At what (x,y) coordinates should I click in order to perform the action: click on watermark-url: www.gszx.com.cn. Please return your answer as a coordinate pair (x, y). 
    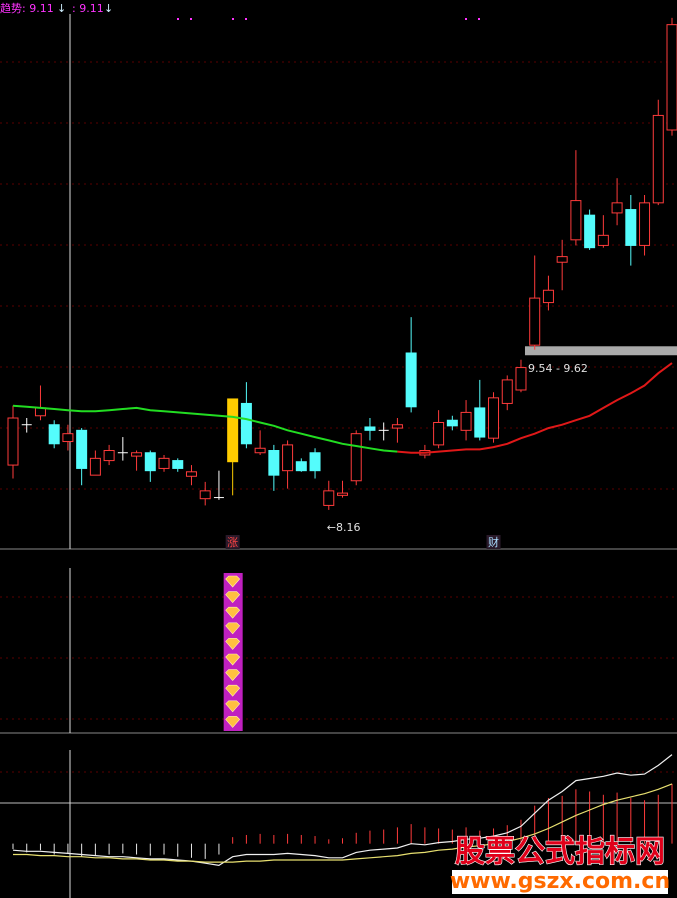
    Looking at the image, I should click on (560, 881).